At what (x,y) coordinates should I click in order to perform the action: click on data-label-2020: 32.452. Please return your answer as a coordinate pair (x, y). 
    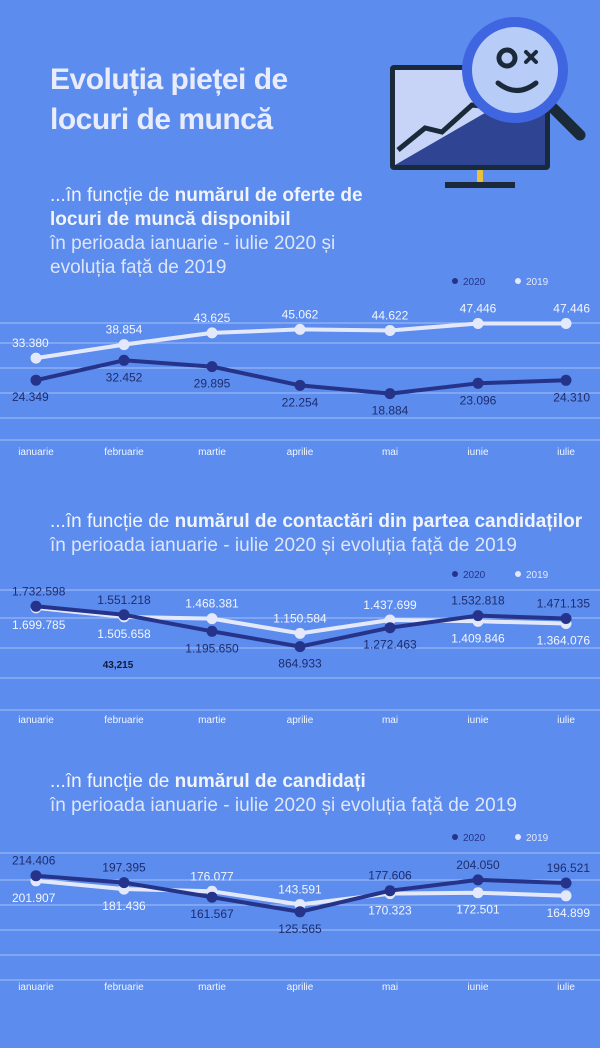
    Looking at the image, I should click on (124, 377).